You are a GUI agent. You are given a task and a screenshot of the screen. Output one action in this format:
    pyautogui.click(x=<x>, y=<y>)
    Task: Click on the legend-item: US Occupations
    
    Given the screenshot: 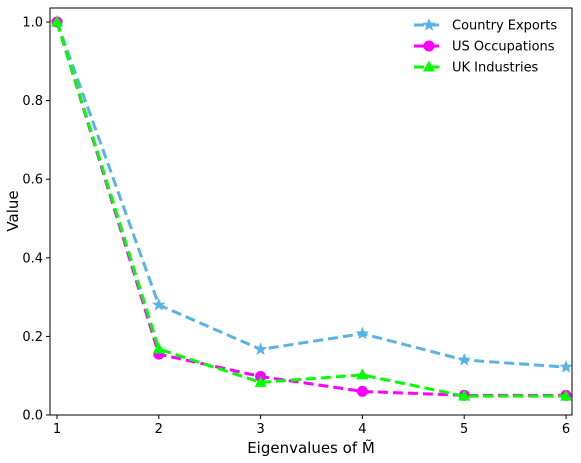 What is the action you would take?
    pyautogui.click(x=484, y=47)
    